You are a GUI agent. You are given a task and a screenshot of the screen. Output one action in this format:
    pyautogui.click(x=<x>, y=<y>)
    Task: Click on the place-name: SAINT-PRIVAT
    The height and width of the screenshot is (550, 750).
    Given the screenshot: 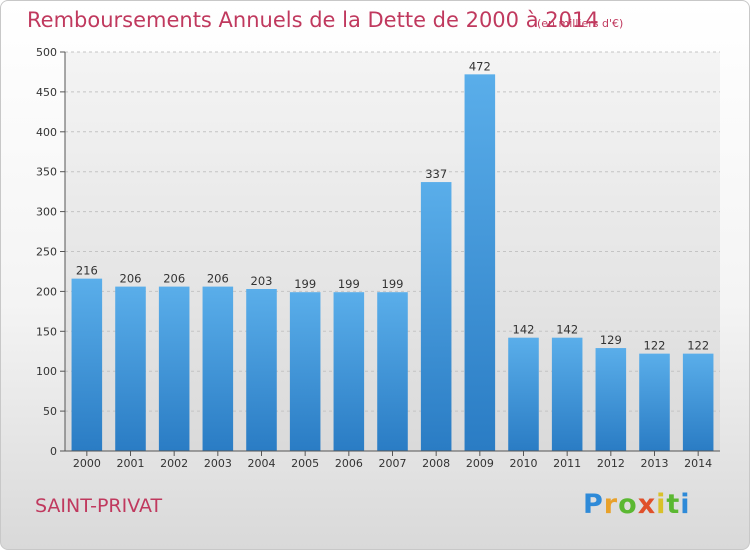 What is the action you would take?
    pyautogui.click(x=99, y=506)
    